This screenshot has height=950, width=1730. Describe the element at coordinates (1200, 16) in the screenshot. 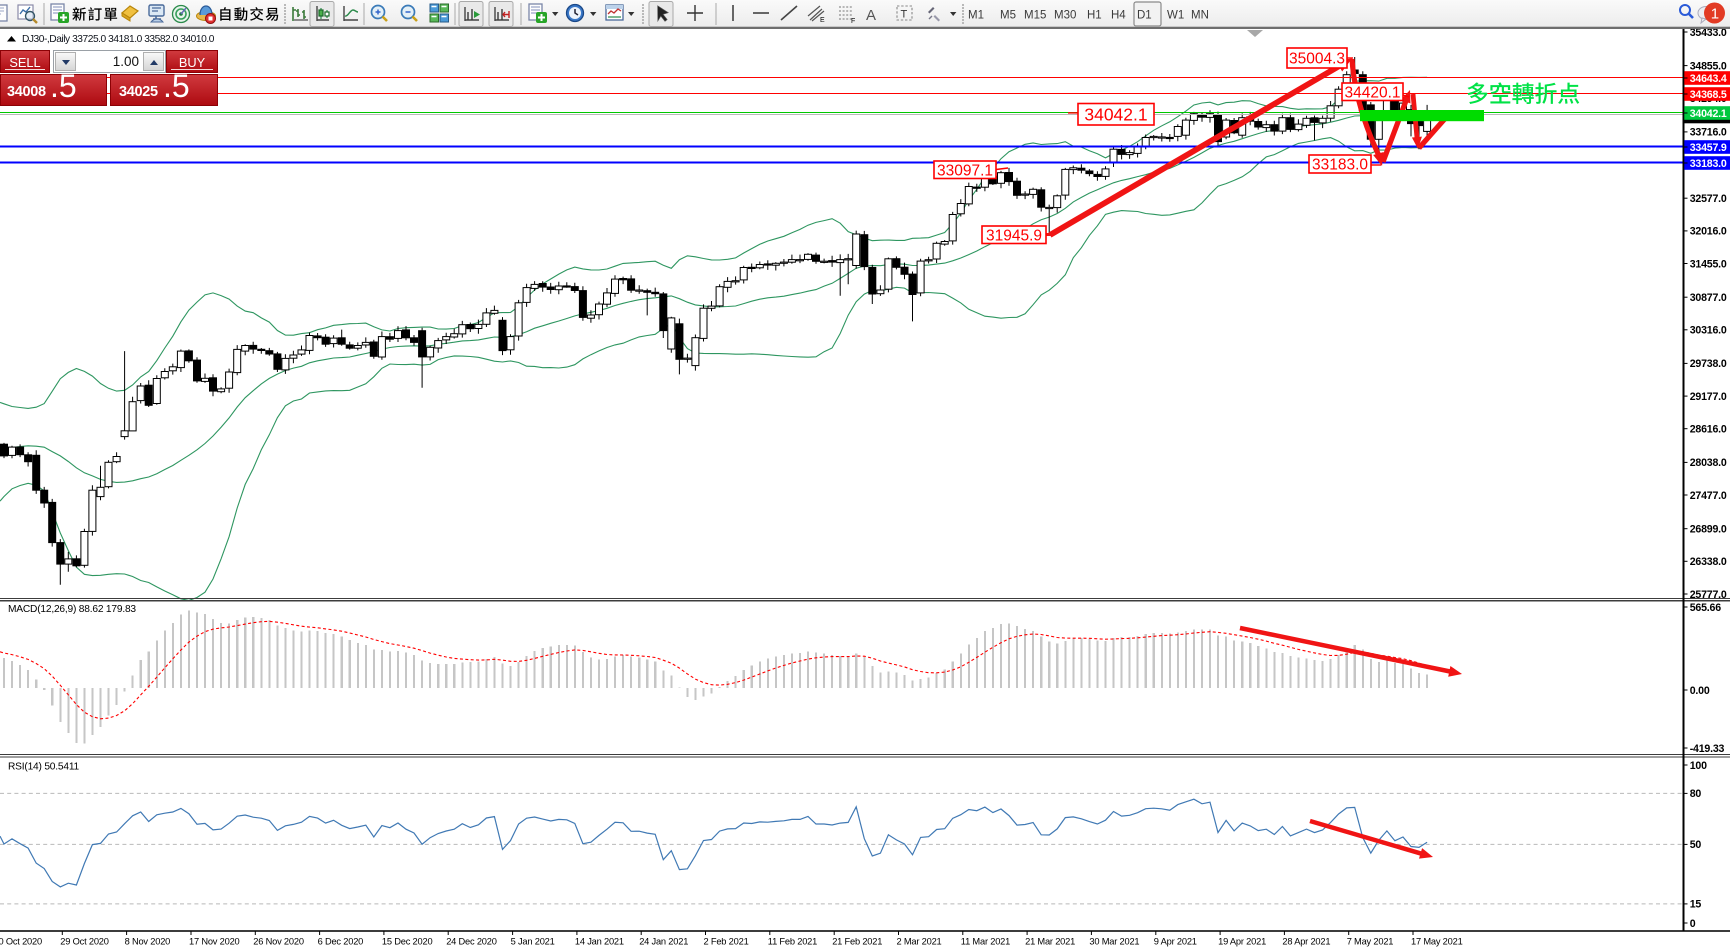

I see `svg-text: MN` at that location.